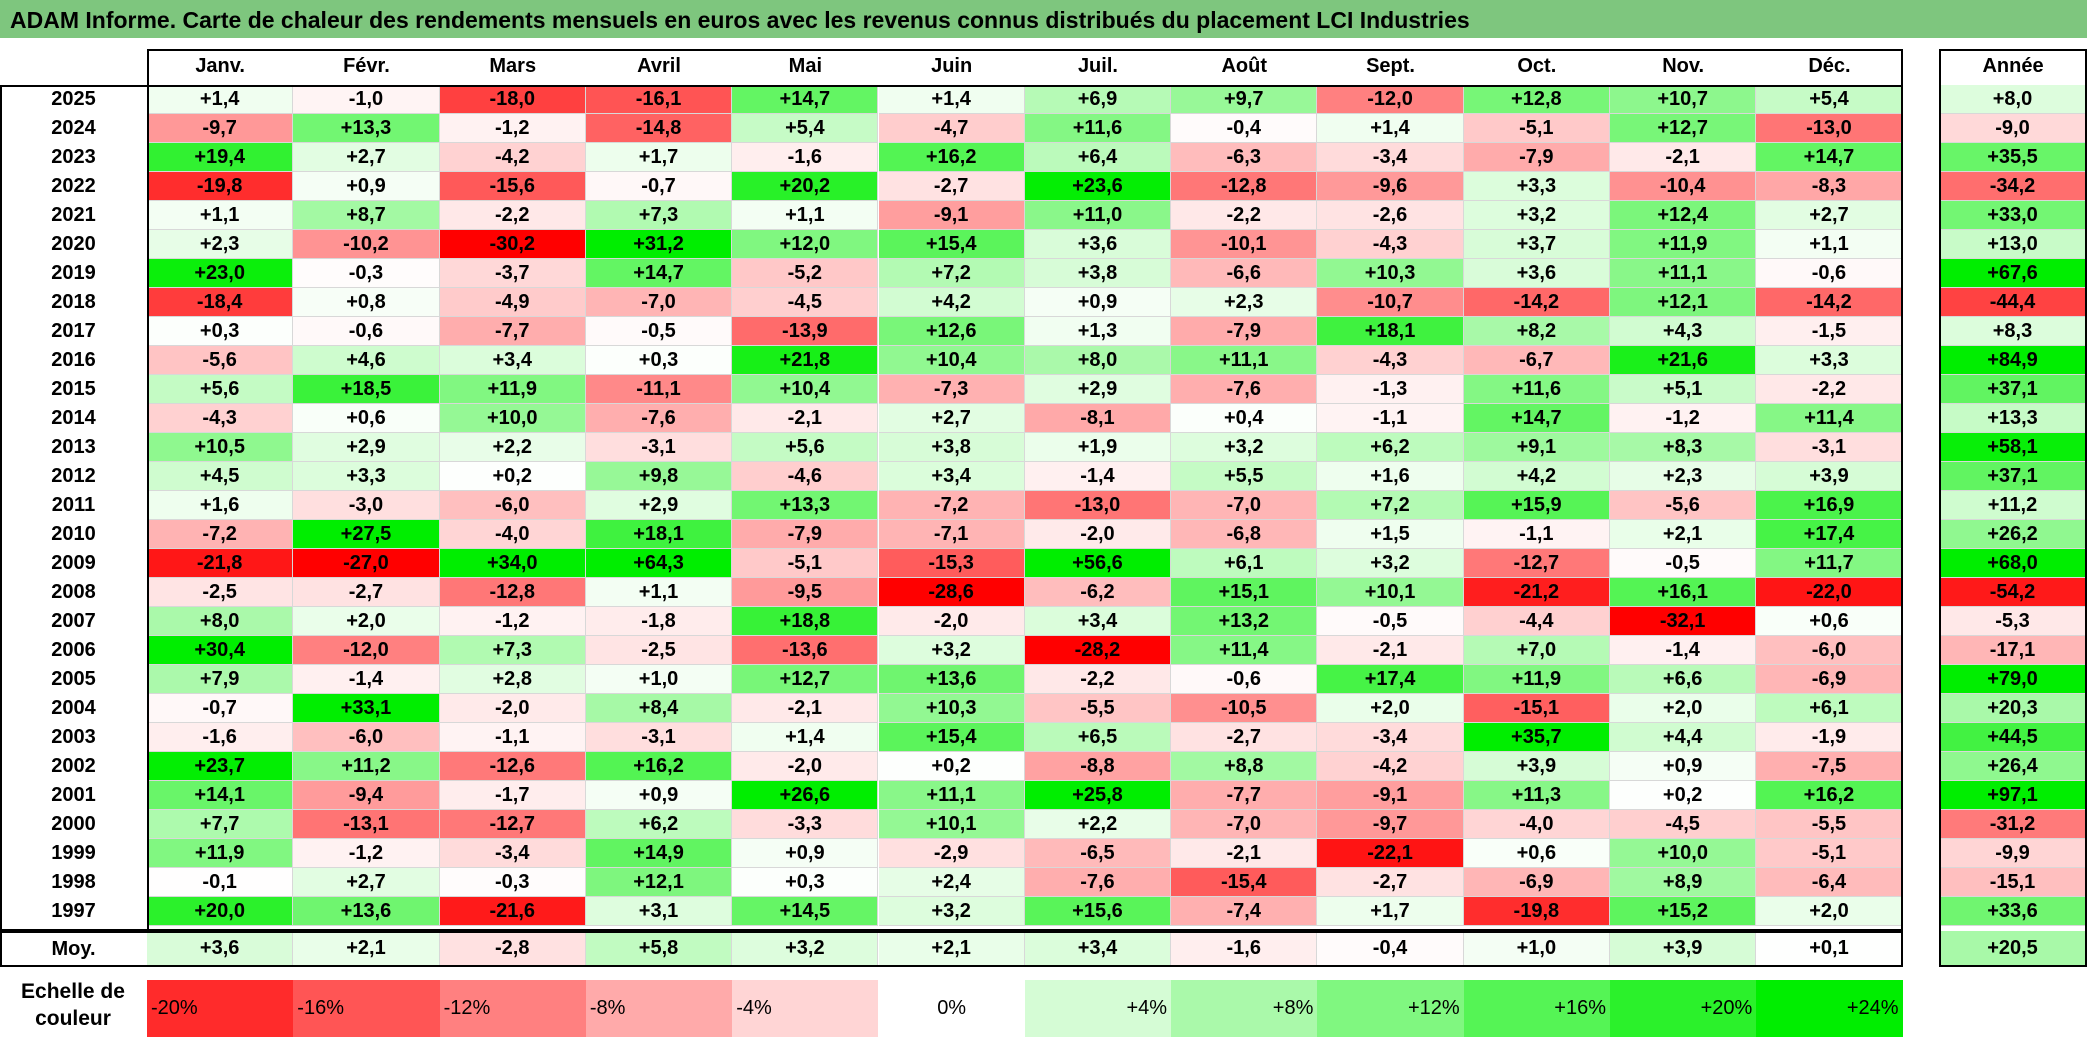 The image size is (2087, 1037). I want to click on average-cell: +1,0, so click(1536, 949).